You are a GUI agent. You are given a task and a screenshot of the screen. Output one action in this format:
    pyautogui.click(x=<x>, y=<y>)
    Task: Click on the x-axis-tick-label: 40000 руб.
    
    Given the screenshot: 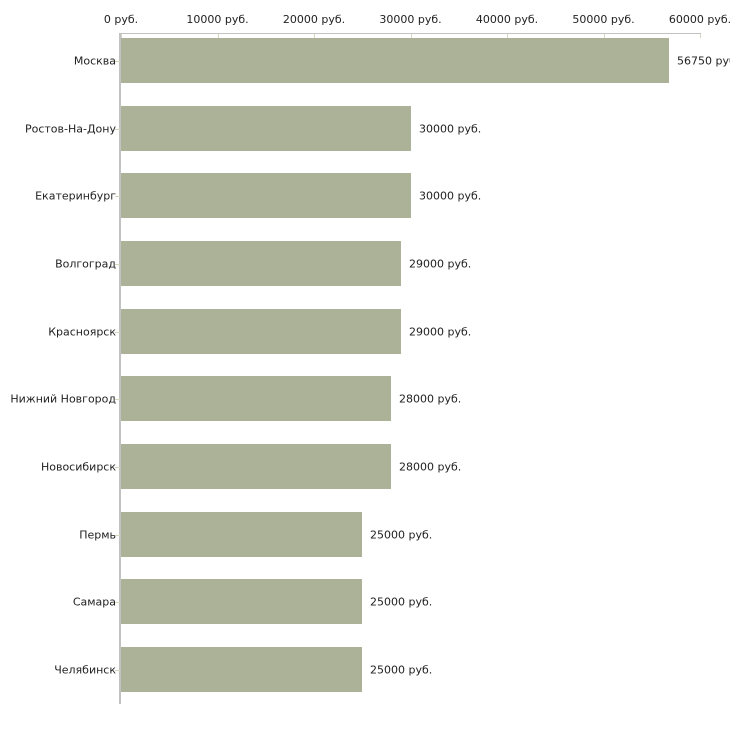 What is the action you would take?
    pyautogui.click(x=507, y=19)
    